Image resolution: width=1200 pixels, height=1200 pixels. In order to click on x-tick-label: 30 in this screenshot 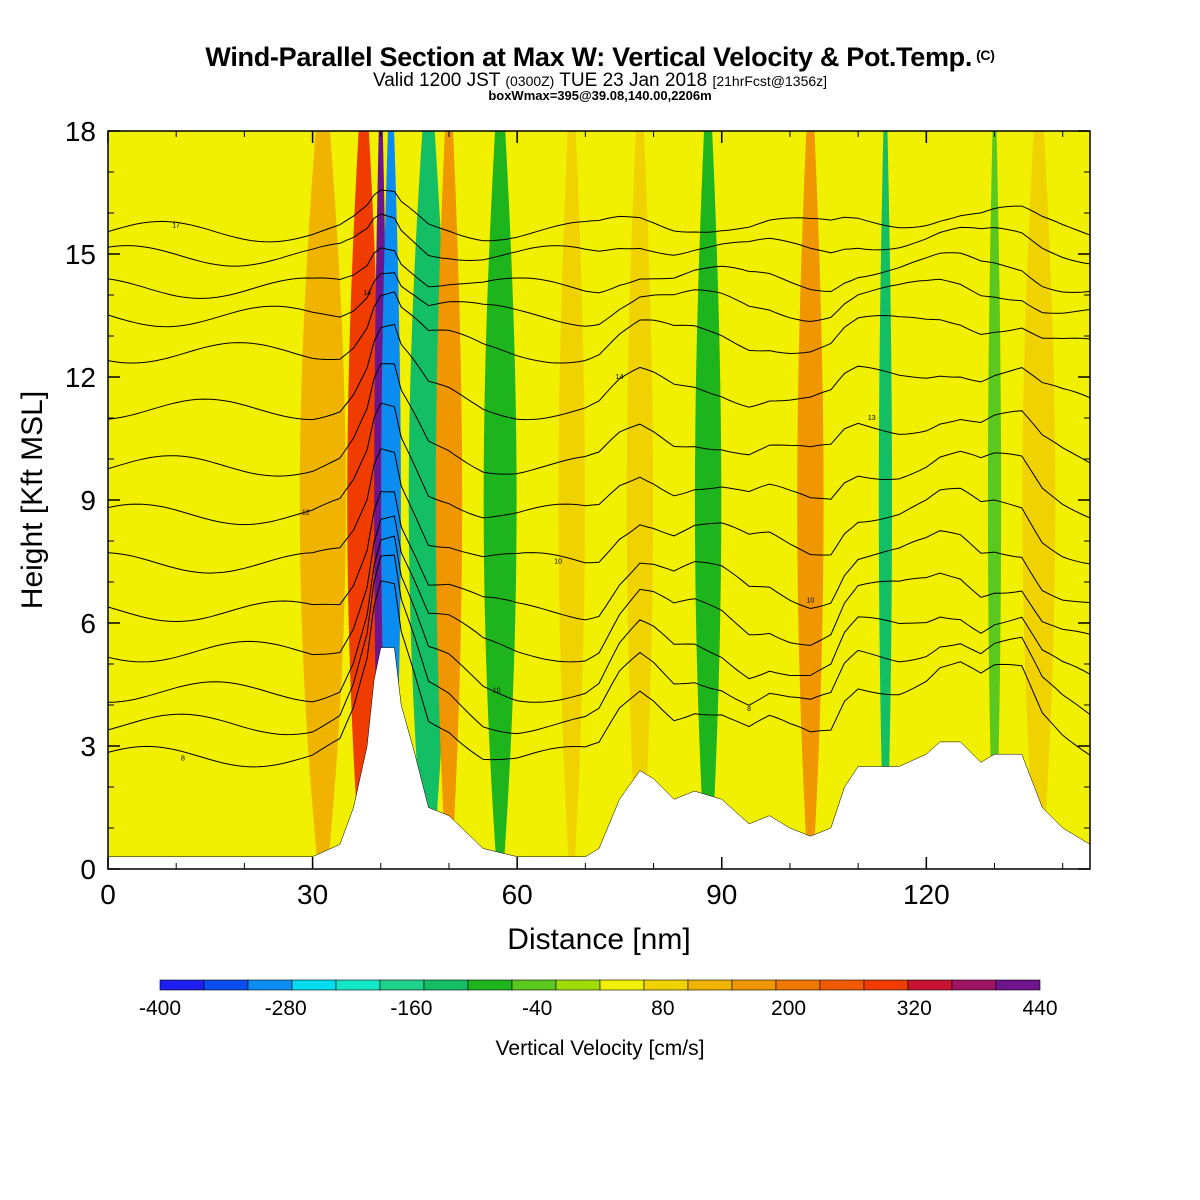, I will do `click(312, 894)`.